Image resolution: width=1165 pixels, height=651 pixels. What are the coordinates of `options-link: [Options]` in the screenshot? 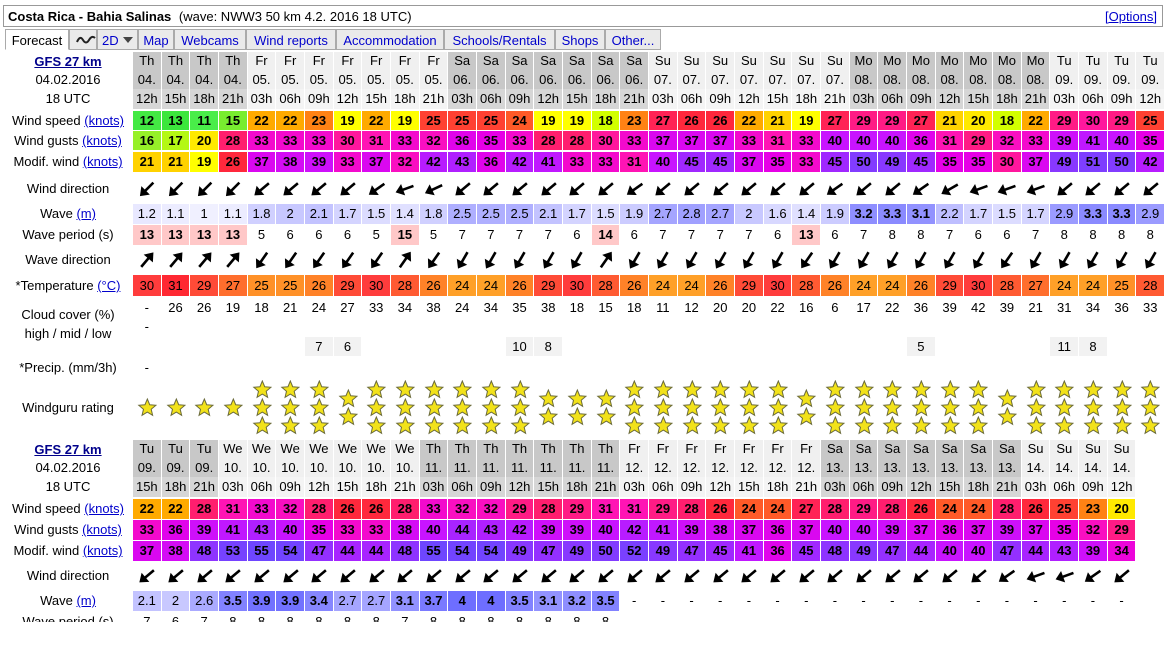 It's located at (1131, 16).